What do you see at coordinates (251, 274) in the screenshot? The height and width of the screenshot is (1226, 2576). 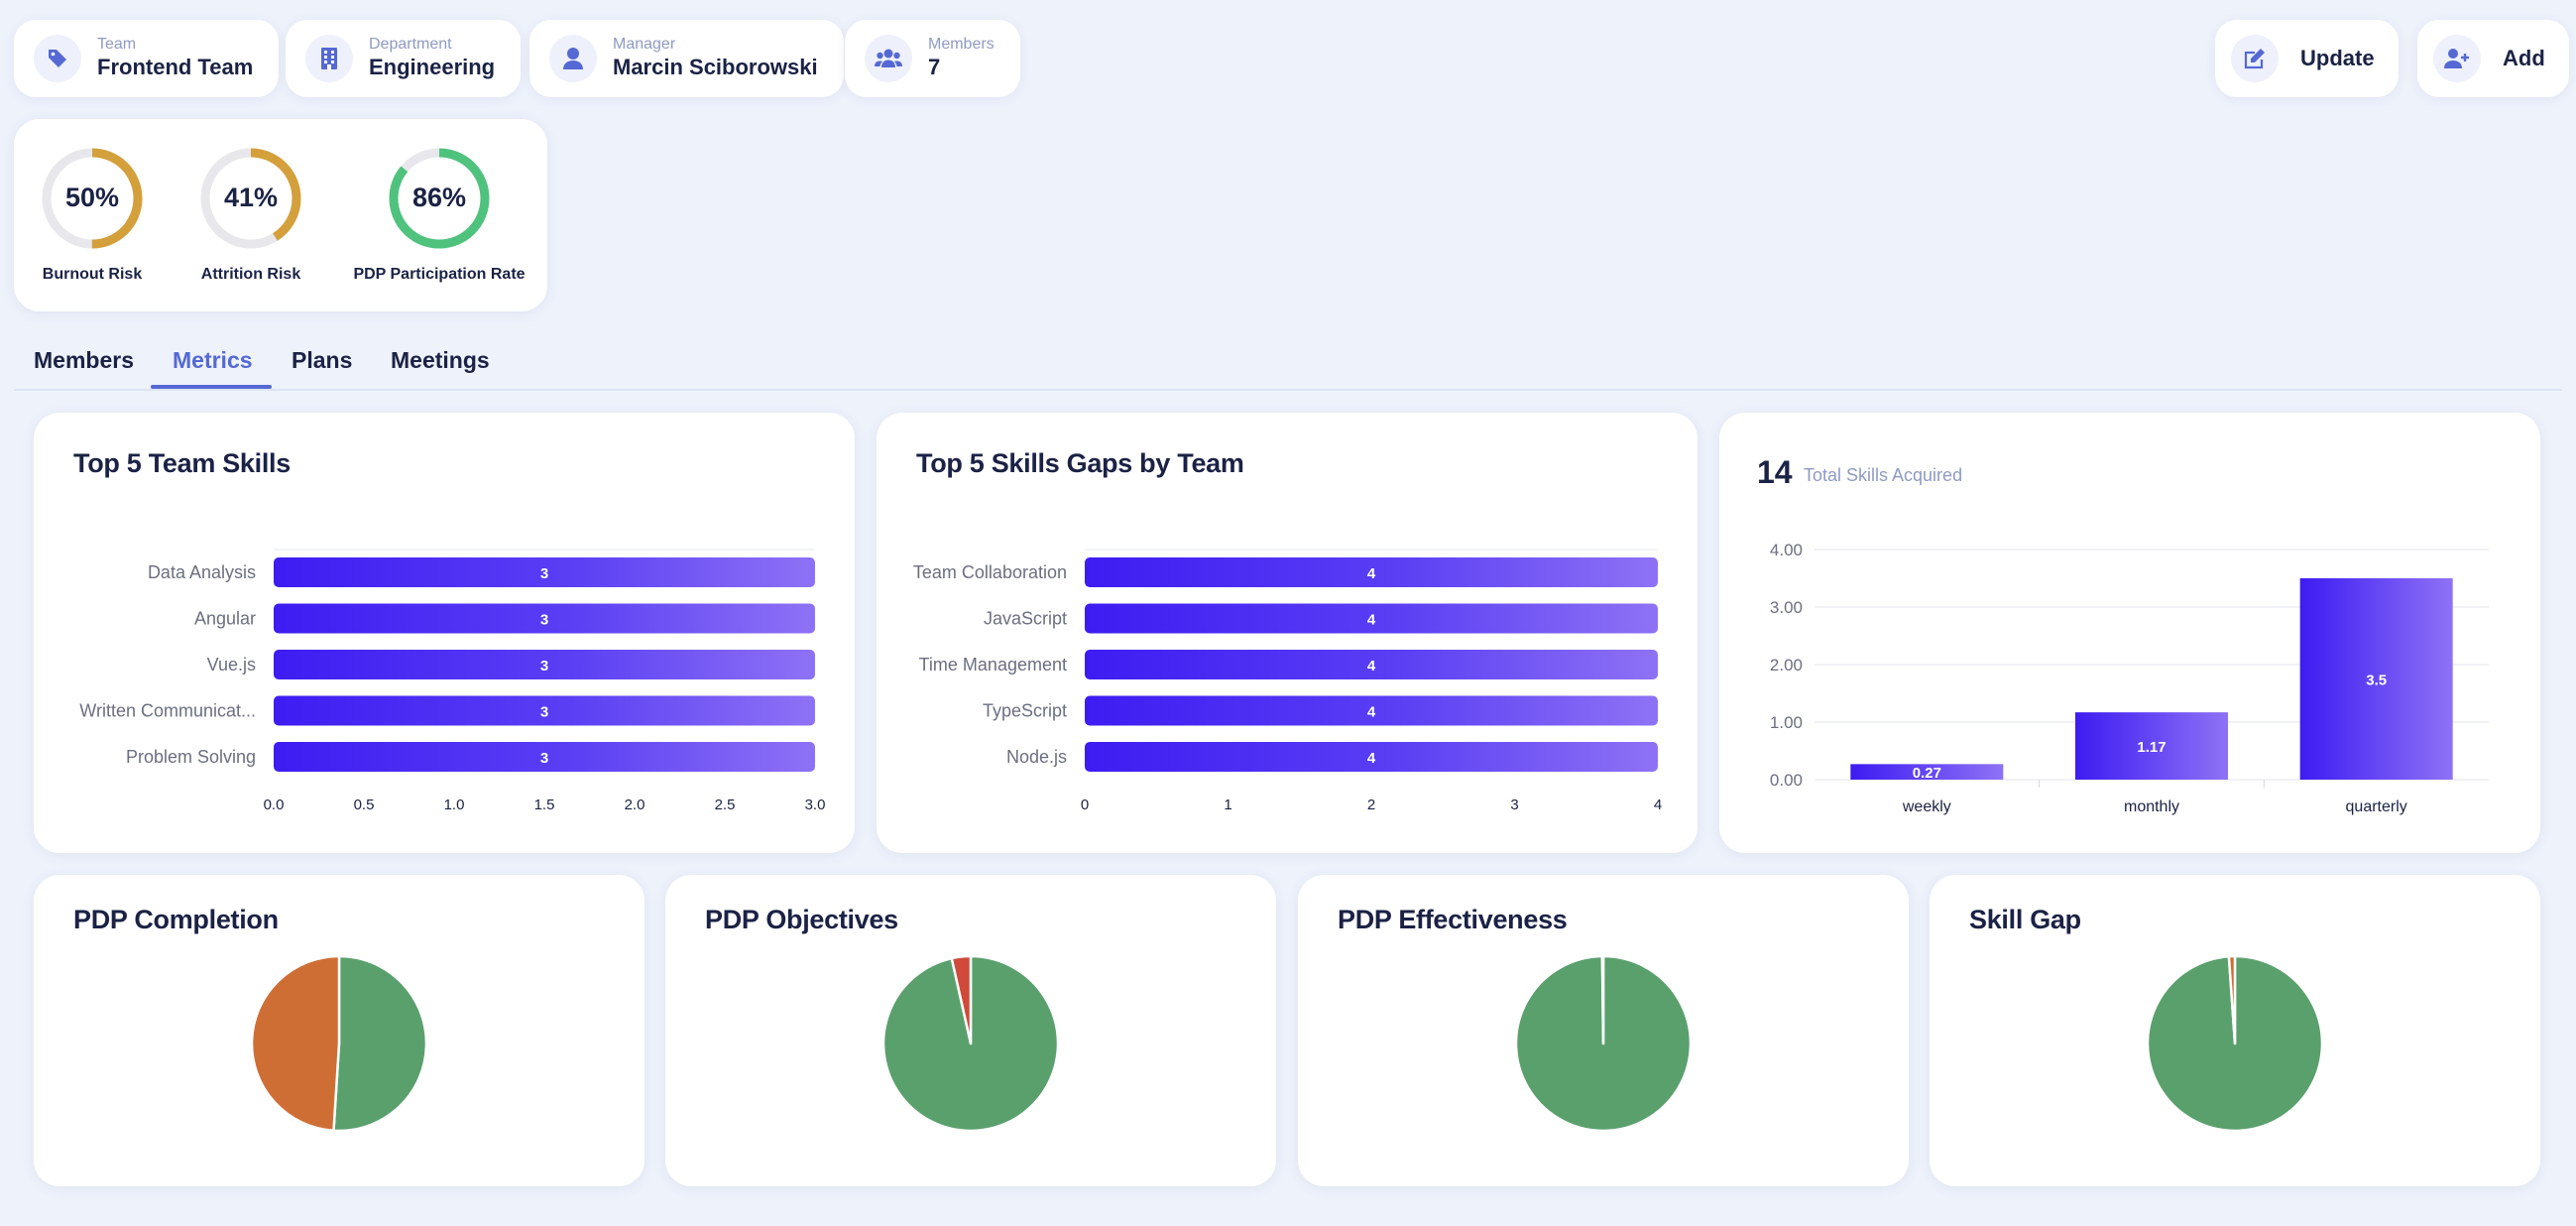 I see `gauge-label: Attrition Risk` at bounding box center [251, 274].